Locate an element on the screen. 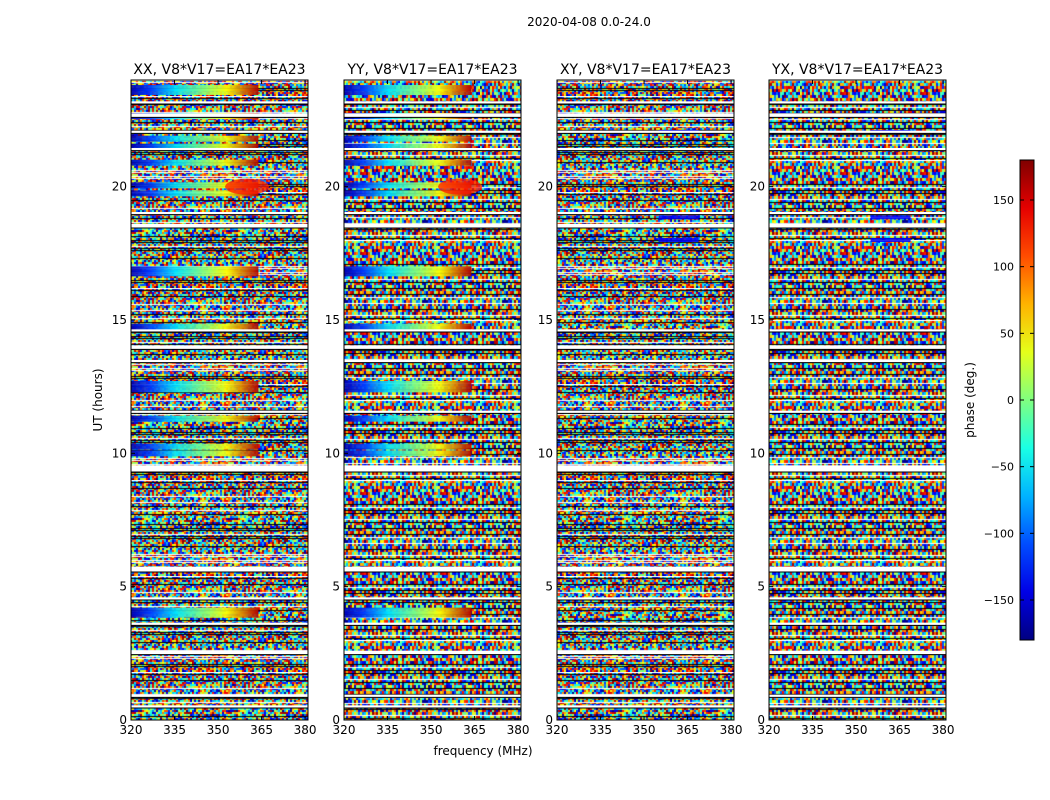 The image size is (1050, 800). x-axis-label: frequency (MHz) is located at coordinates (482, 751).